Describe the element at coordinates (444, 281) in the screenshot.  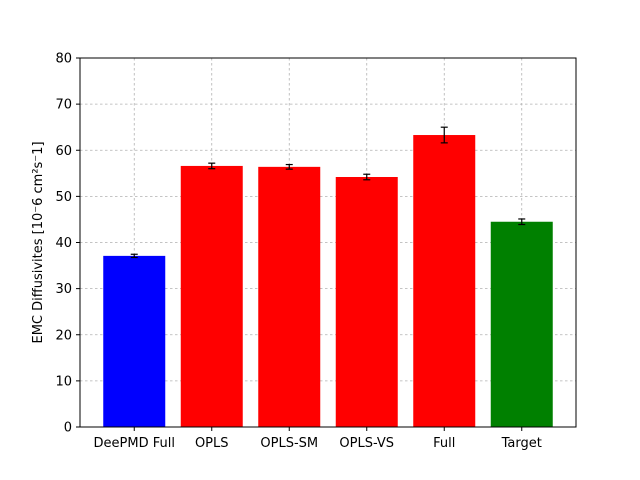
I see `bar-full` at that location.